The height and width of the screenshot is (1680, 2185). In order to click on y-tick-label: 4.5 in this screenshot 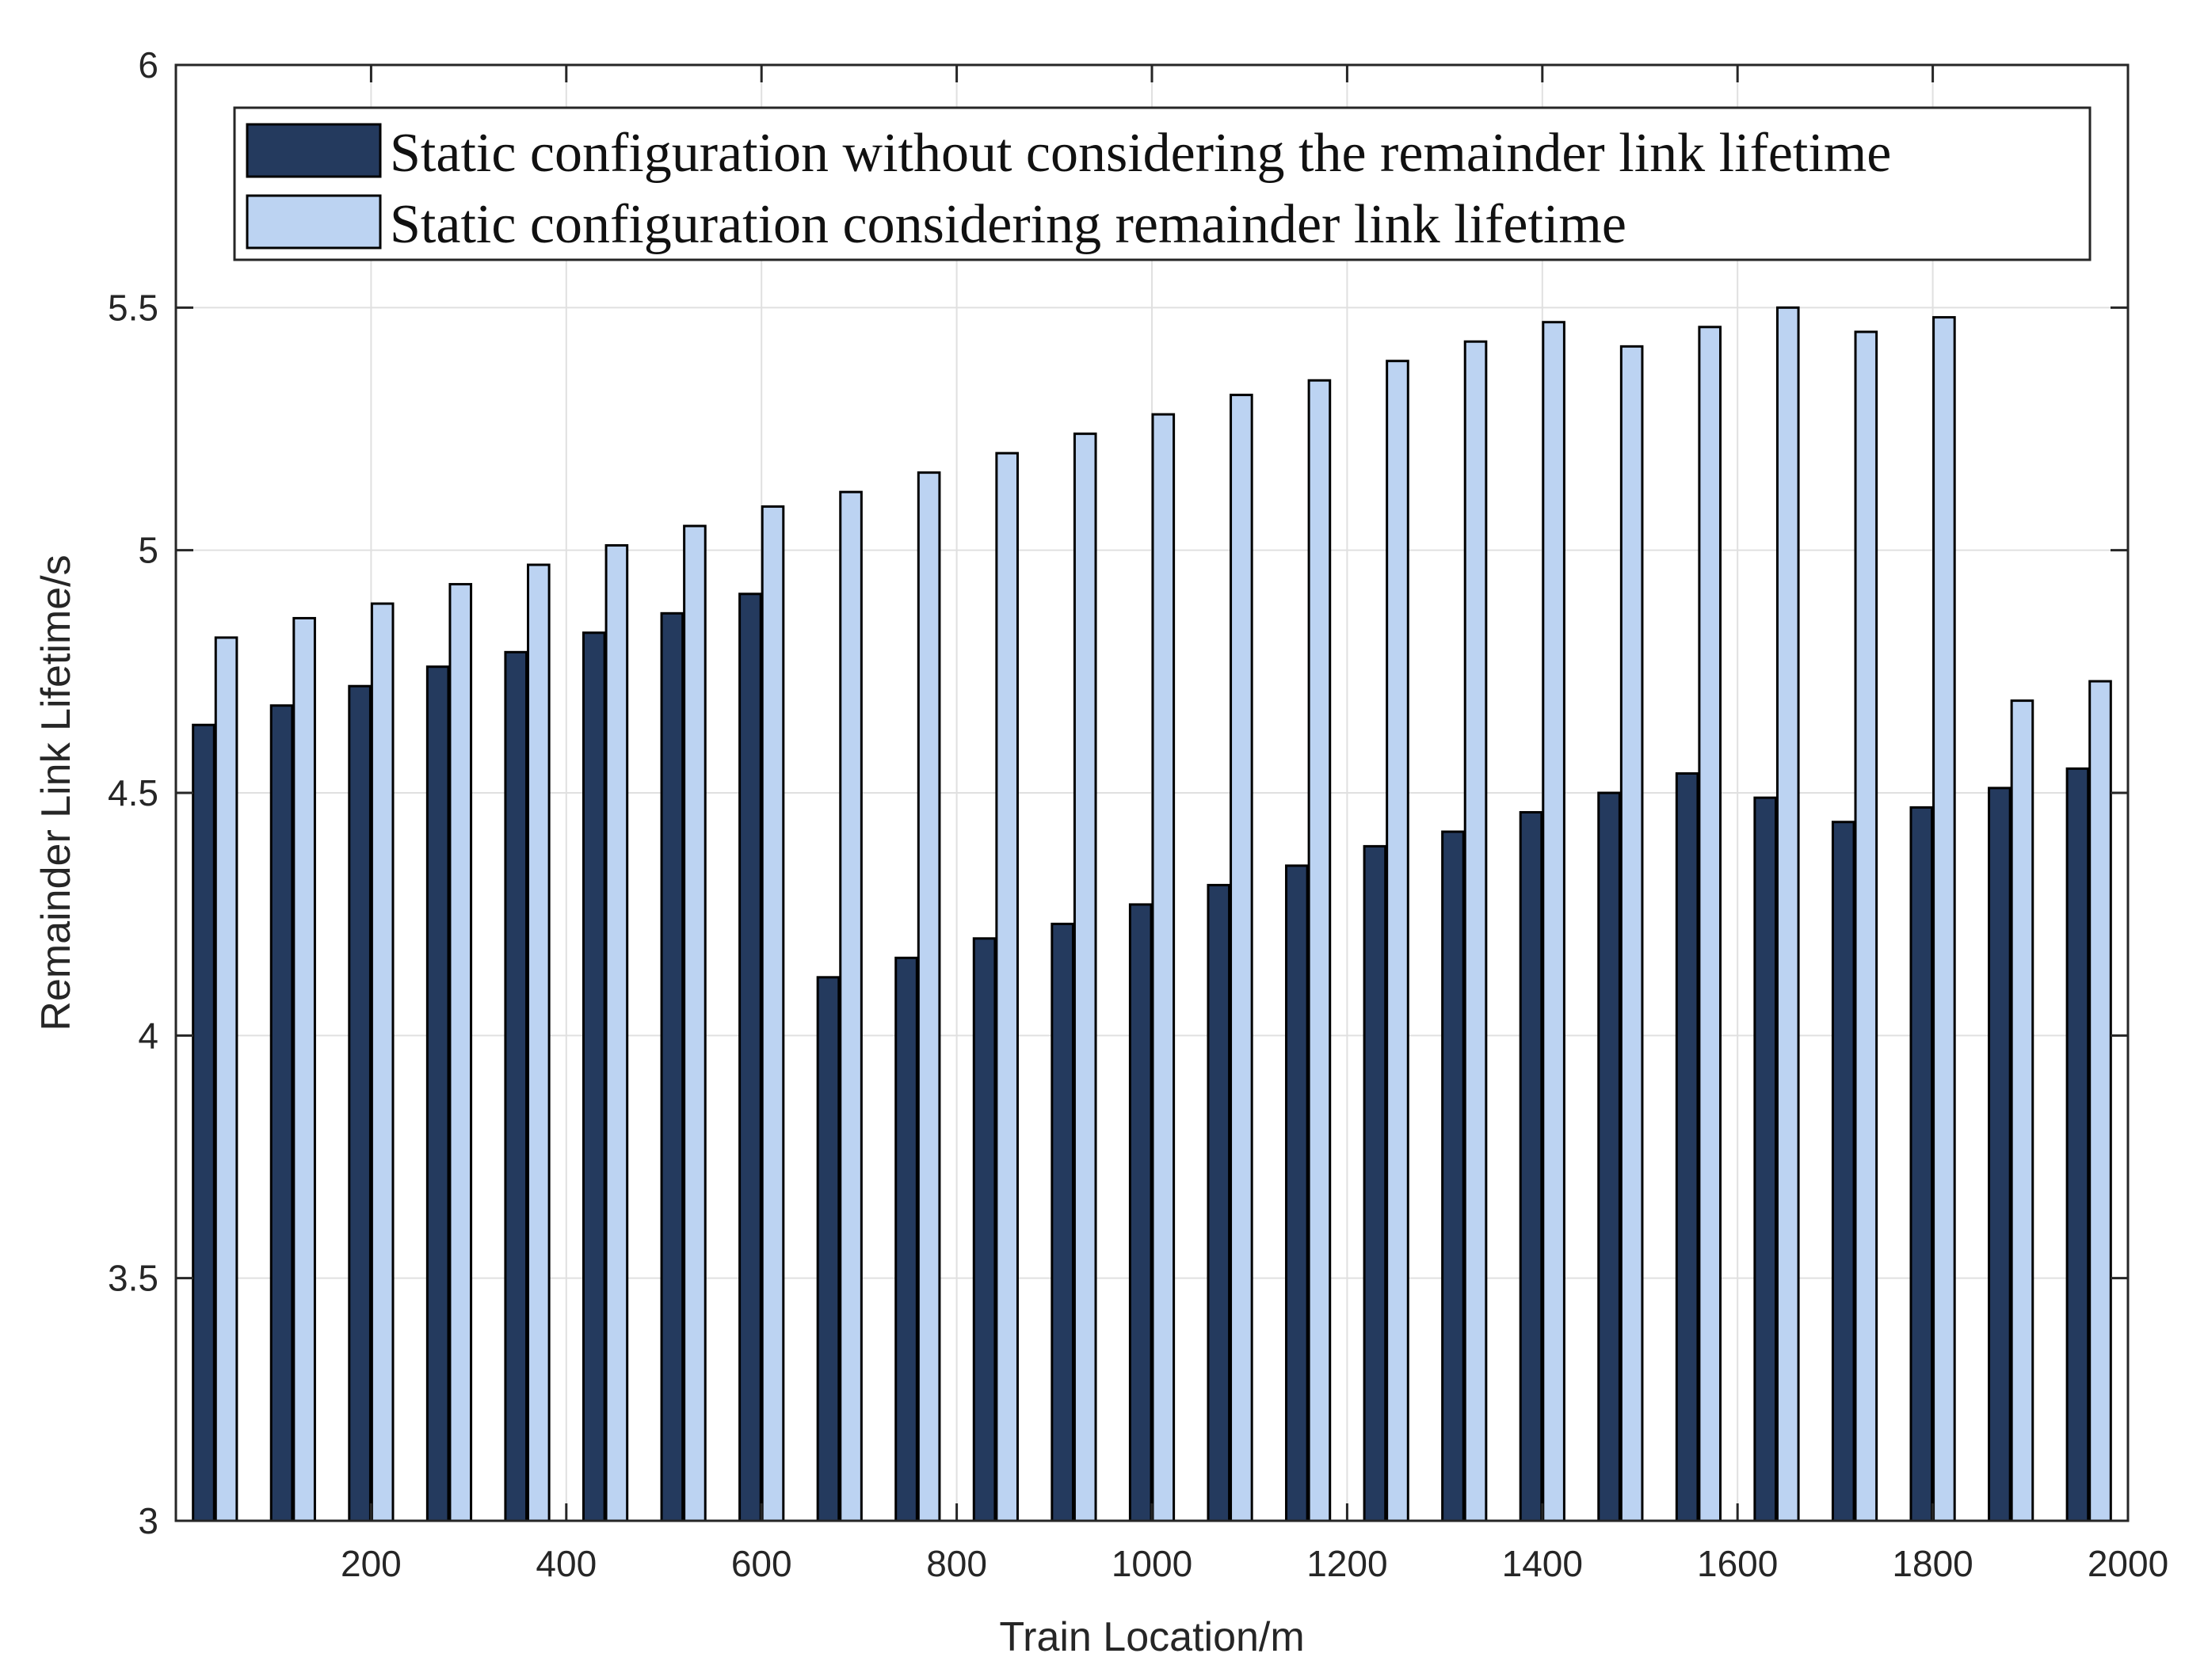, I will do `click(133, 792)`.